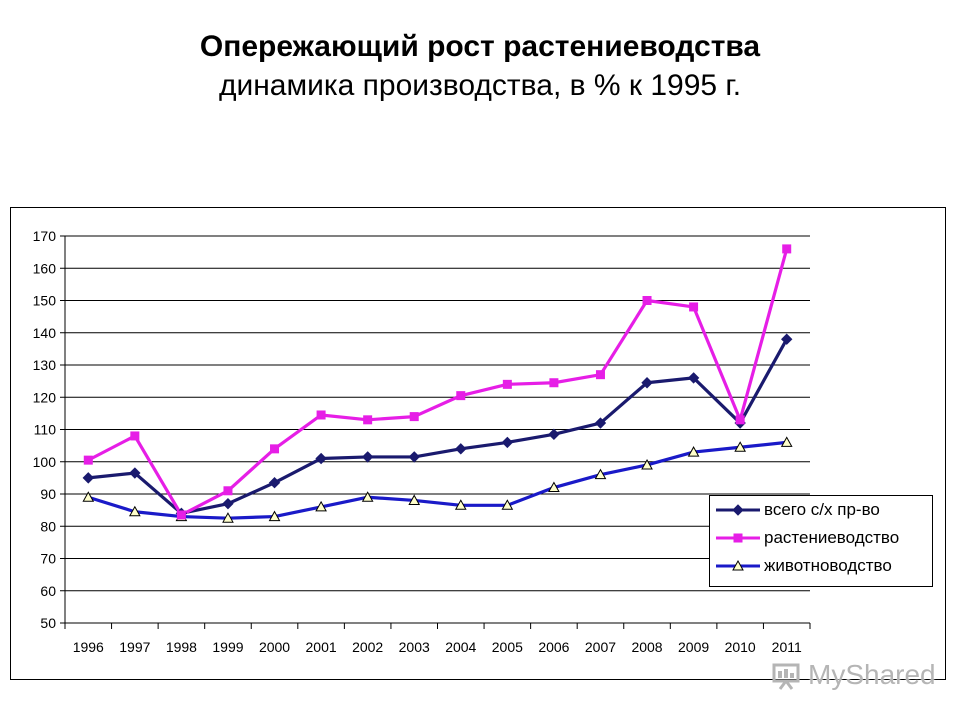  What do you see at coordinates (822, 509) in the screenshot?
I see `legend-label-total: всего с/х пр-во` at bounding box center [822, 509].